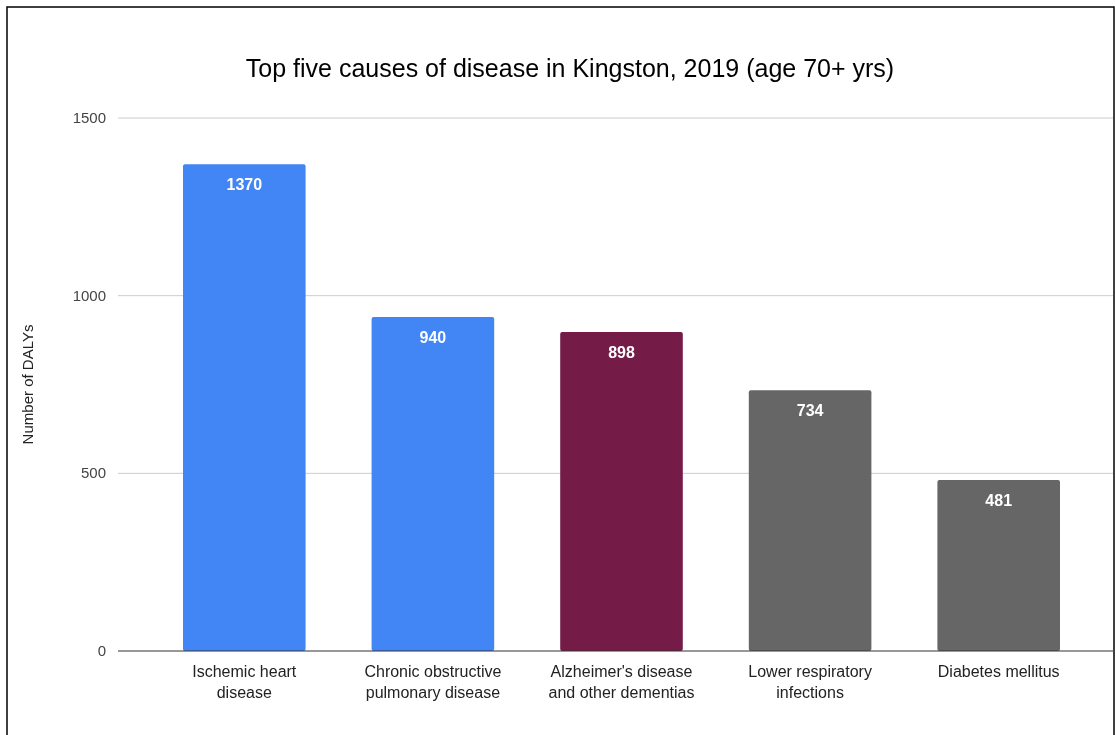  What do you see at coordinates (570, 68) in the screenshot?
I see `chart-title: Top five causes of disease in Kingston, 2019 (age 70+ yrs)` at bounding box center [570, 68].